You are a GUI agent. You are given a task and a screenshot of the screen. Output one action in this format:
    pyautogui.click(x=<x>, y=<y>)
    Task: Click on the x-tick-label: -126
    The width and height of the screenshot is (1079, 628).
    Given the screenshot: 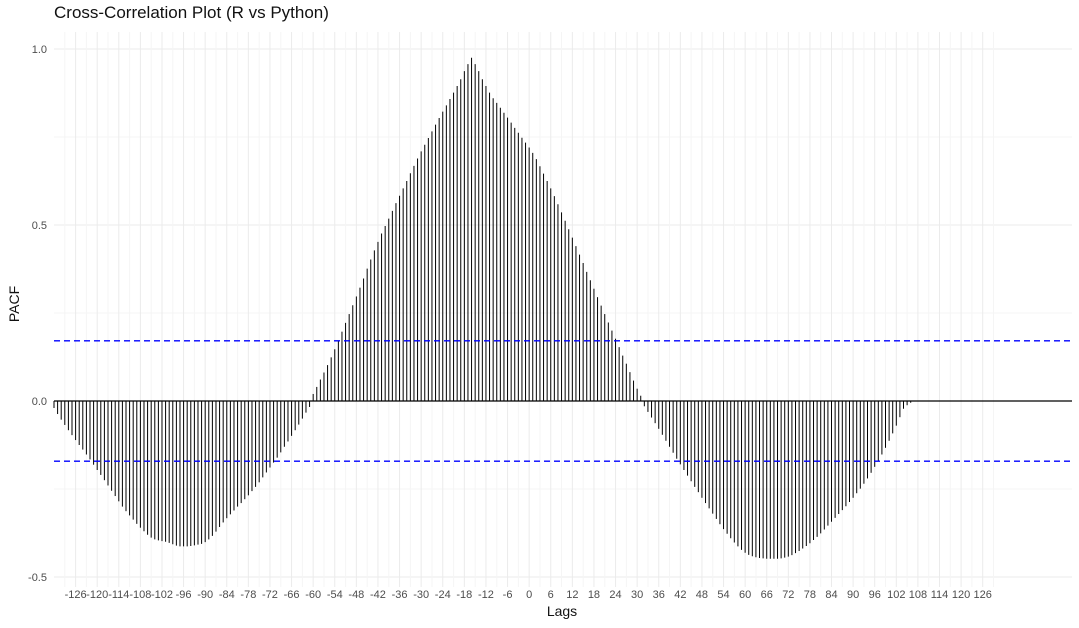 What is the action you would take?
    pyautogui.click(x=76, y=595)
    